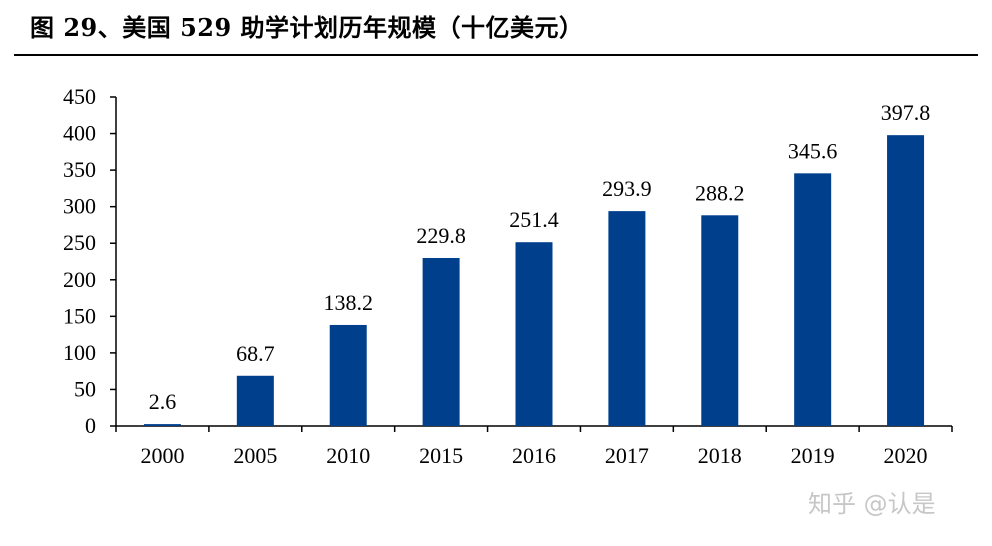 This screenshot has height=546, width=992. What do you see at coordinates (90, 261) in the screenshot?
I see `y-axis: 0 50 100 150 200 250 300 350 400 450` at bounding box center [90, 261].